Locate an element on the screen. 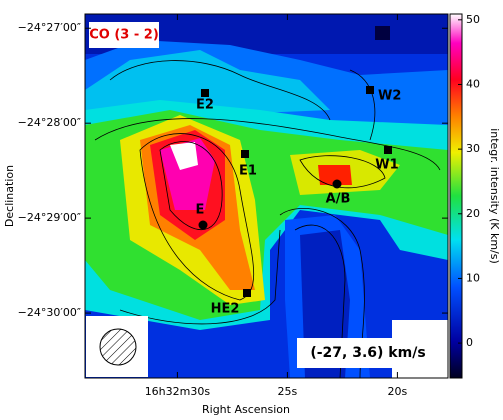  x-tick-label: 20s is located at coordinates (398, 391).